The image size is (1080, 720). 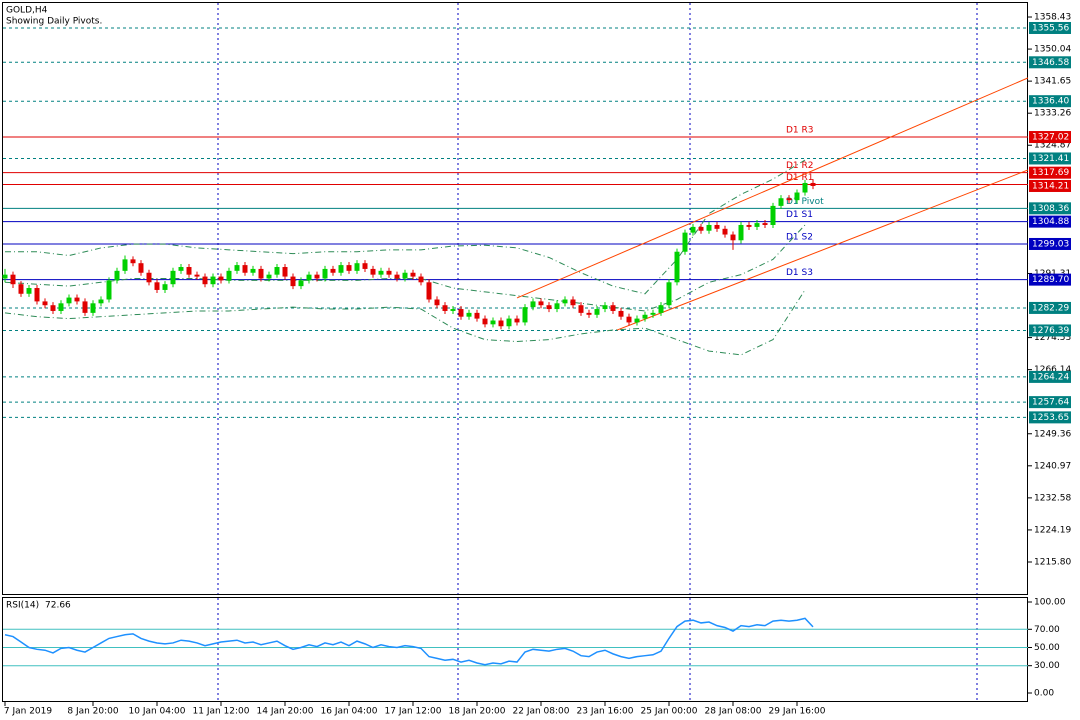 I want to click on x-tick-label: 22 Jan 08:00, so click(x=541, y=712).